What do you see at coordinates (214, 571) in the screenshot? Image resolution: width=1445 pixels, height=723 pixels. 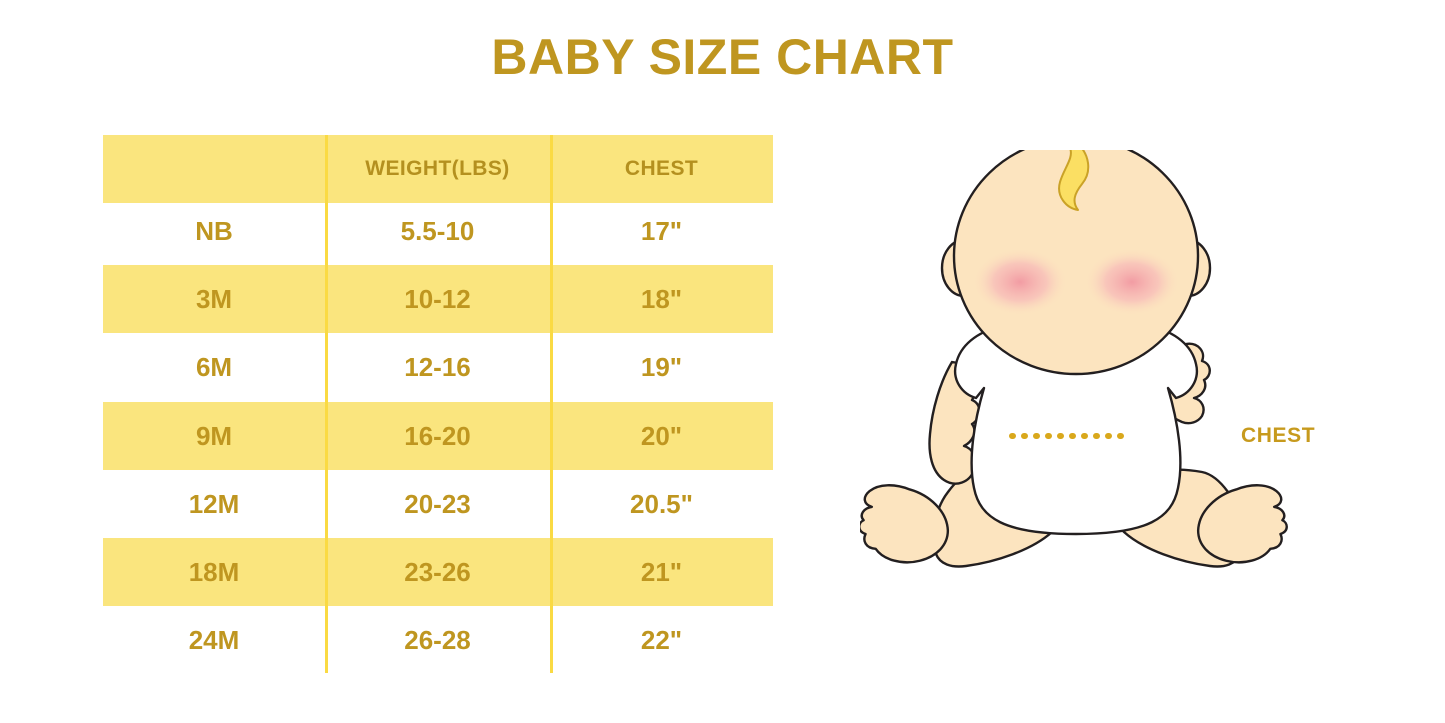 I see `cell-size: 18M` at bounding box center [214, 571].